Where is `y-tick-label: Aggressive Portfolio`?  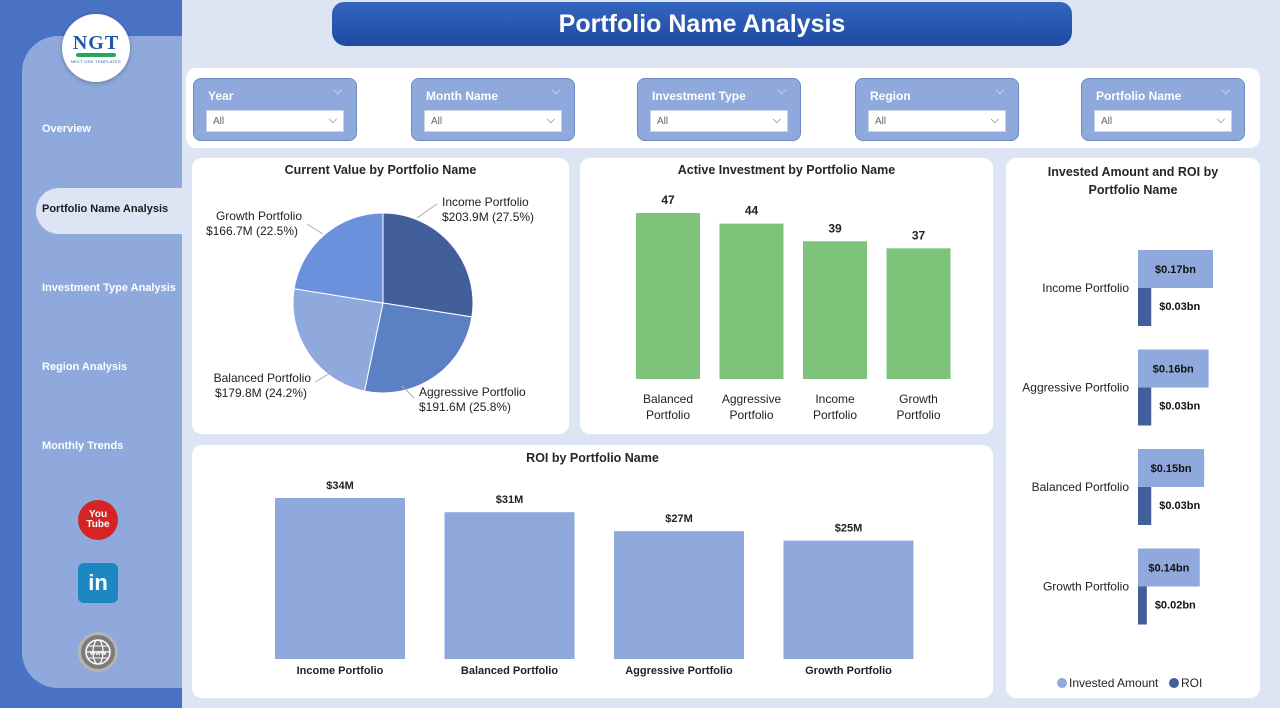
y-tick-label: Aggressive Portfolio is located at coordinates (1075, 388).